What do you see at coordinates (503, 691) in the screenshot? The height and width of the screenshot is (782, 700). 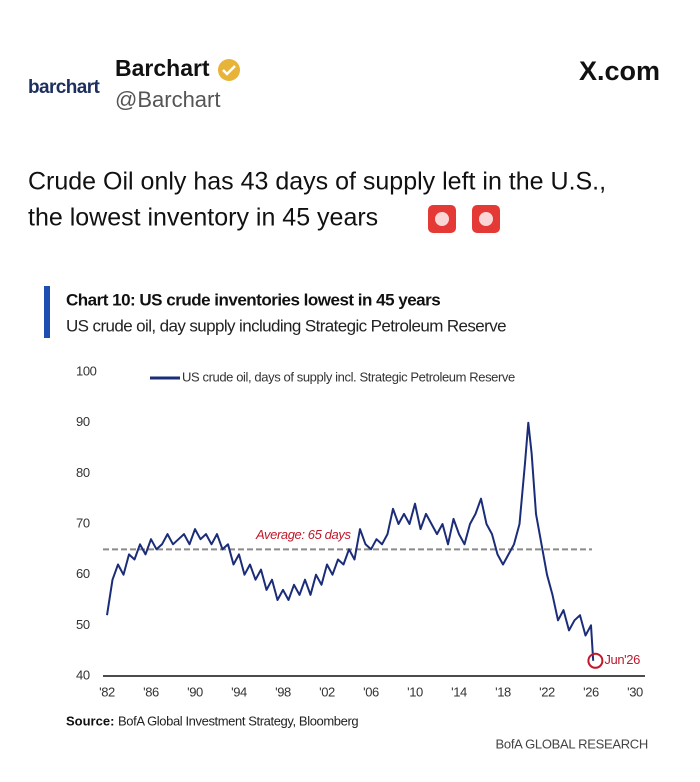 I see `x-tick-label: '18` at bounding box center [503, 691].